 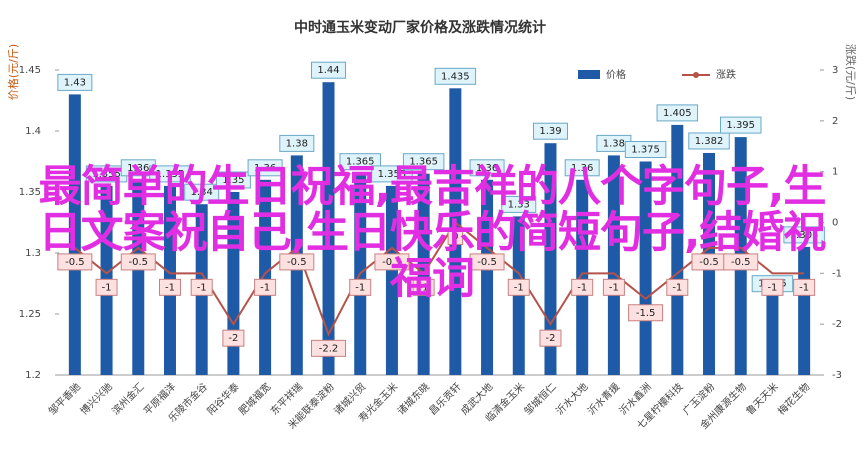 What do you see at coordinates (95, 398) in the screenshot?
I see `x-tick-label: 博兴兴驰` at bounding box center [95, 398].